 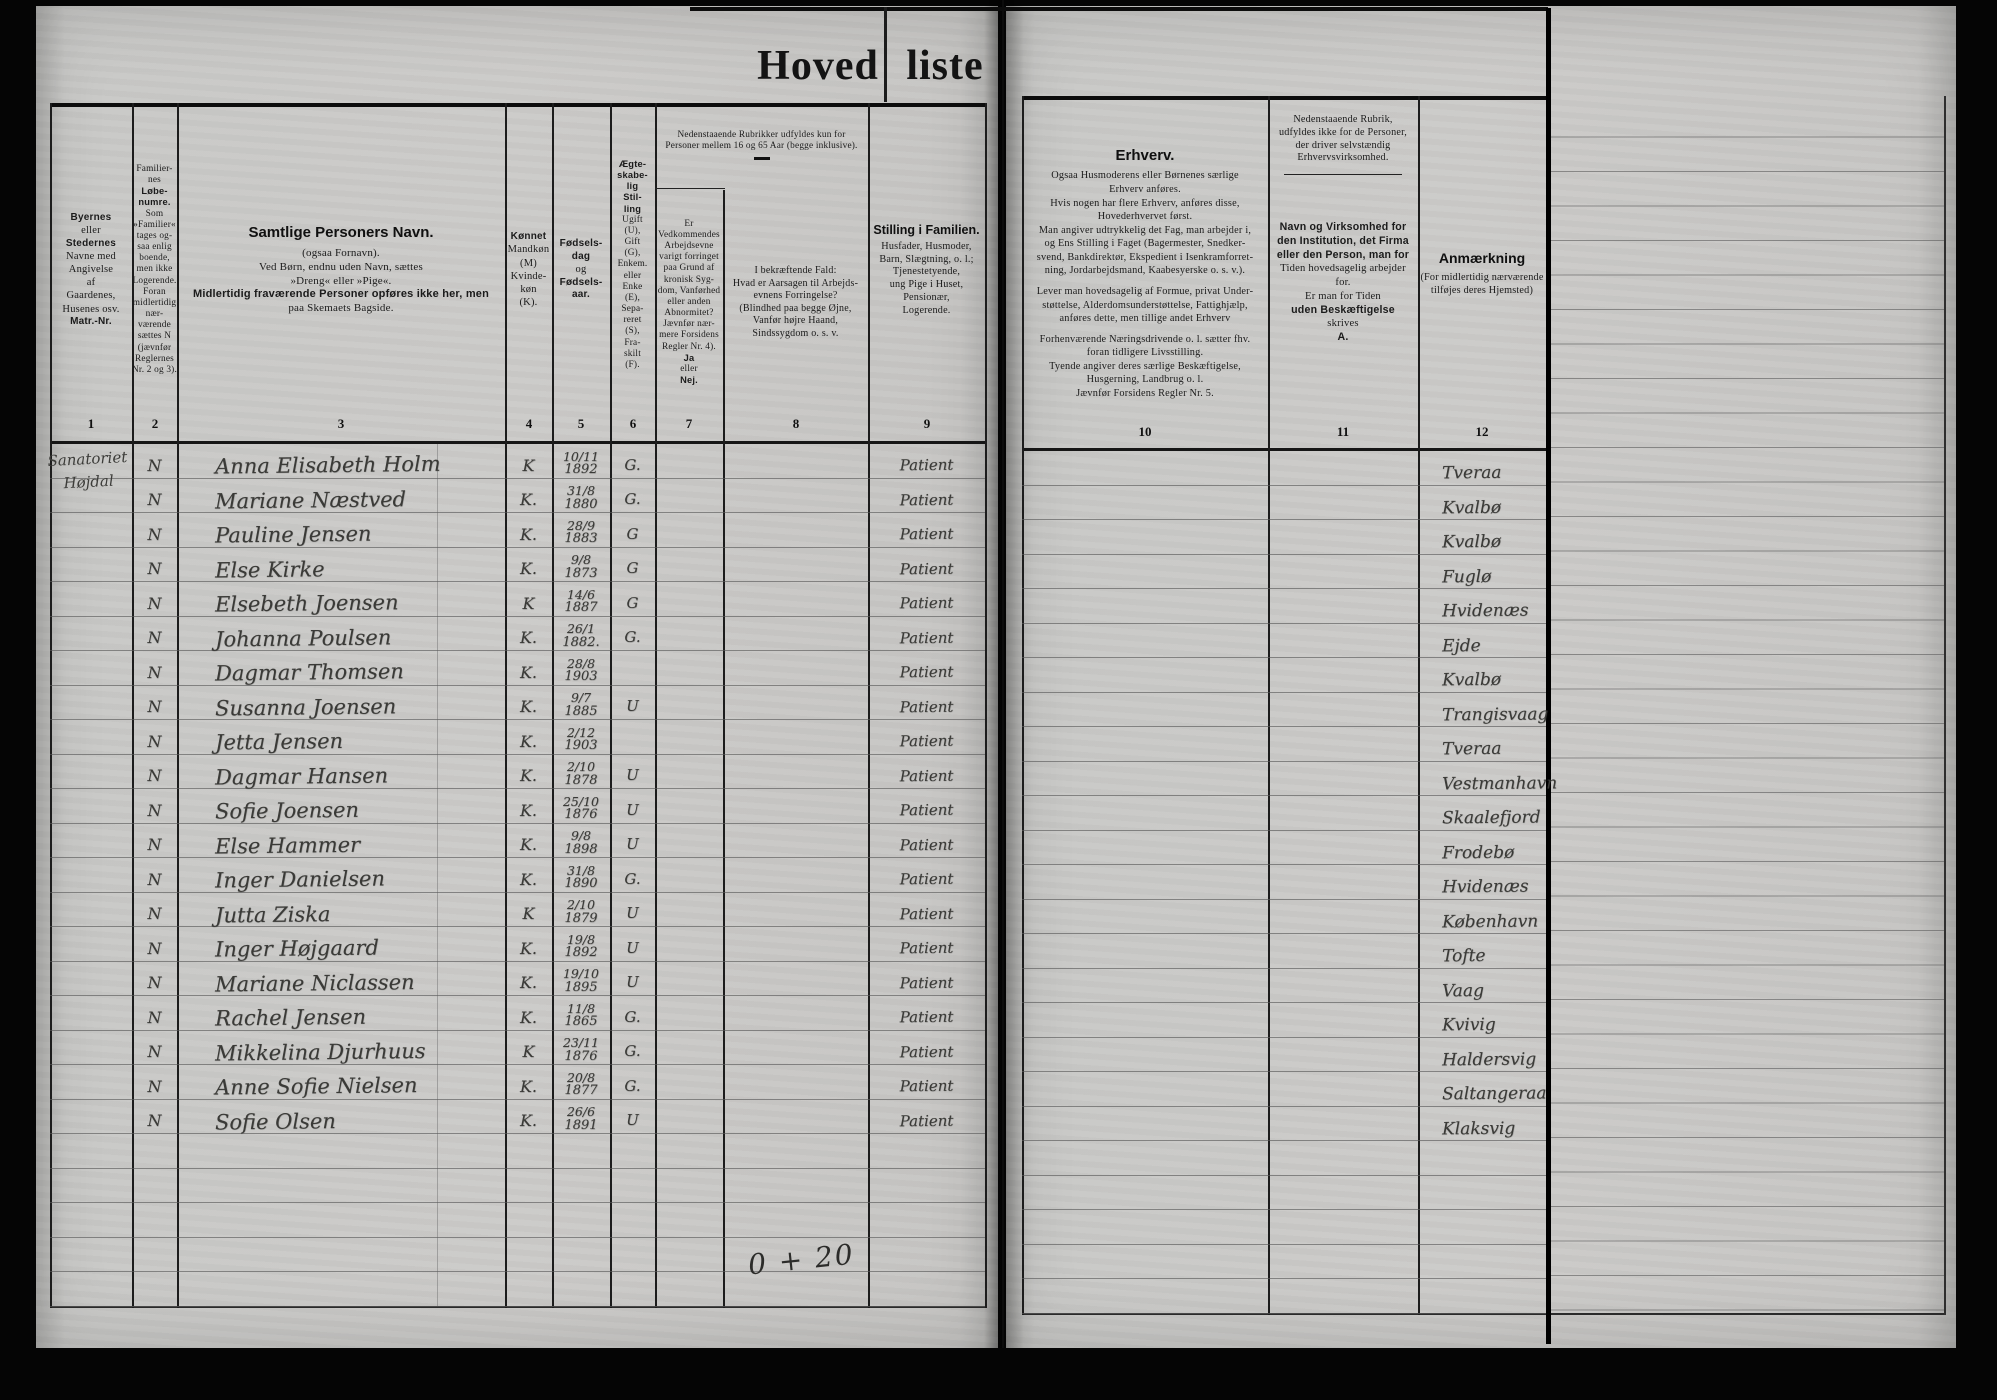 I want to click on header-line: køn, so click(x=528, y=289).